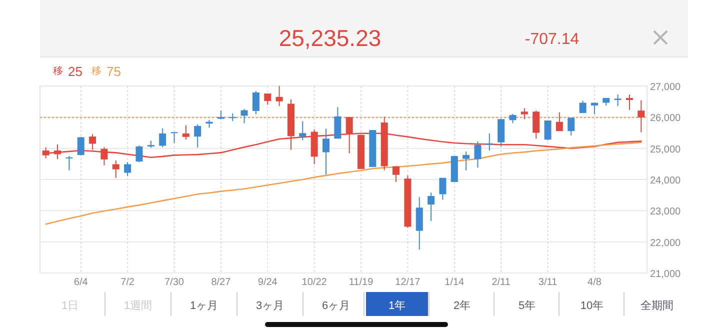 The height and width of the screenshot is (336, 728). What do you see at coordinates (361, 282) in the screenshot?
I see `x-tick-label: 11/19` at bounding box center [361, 282].